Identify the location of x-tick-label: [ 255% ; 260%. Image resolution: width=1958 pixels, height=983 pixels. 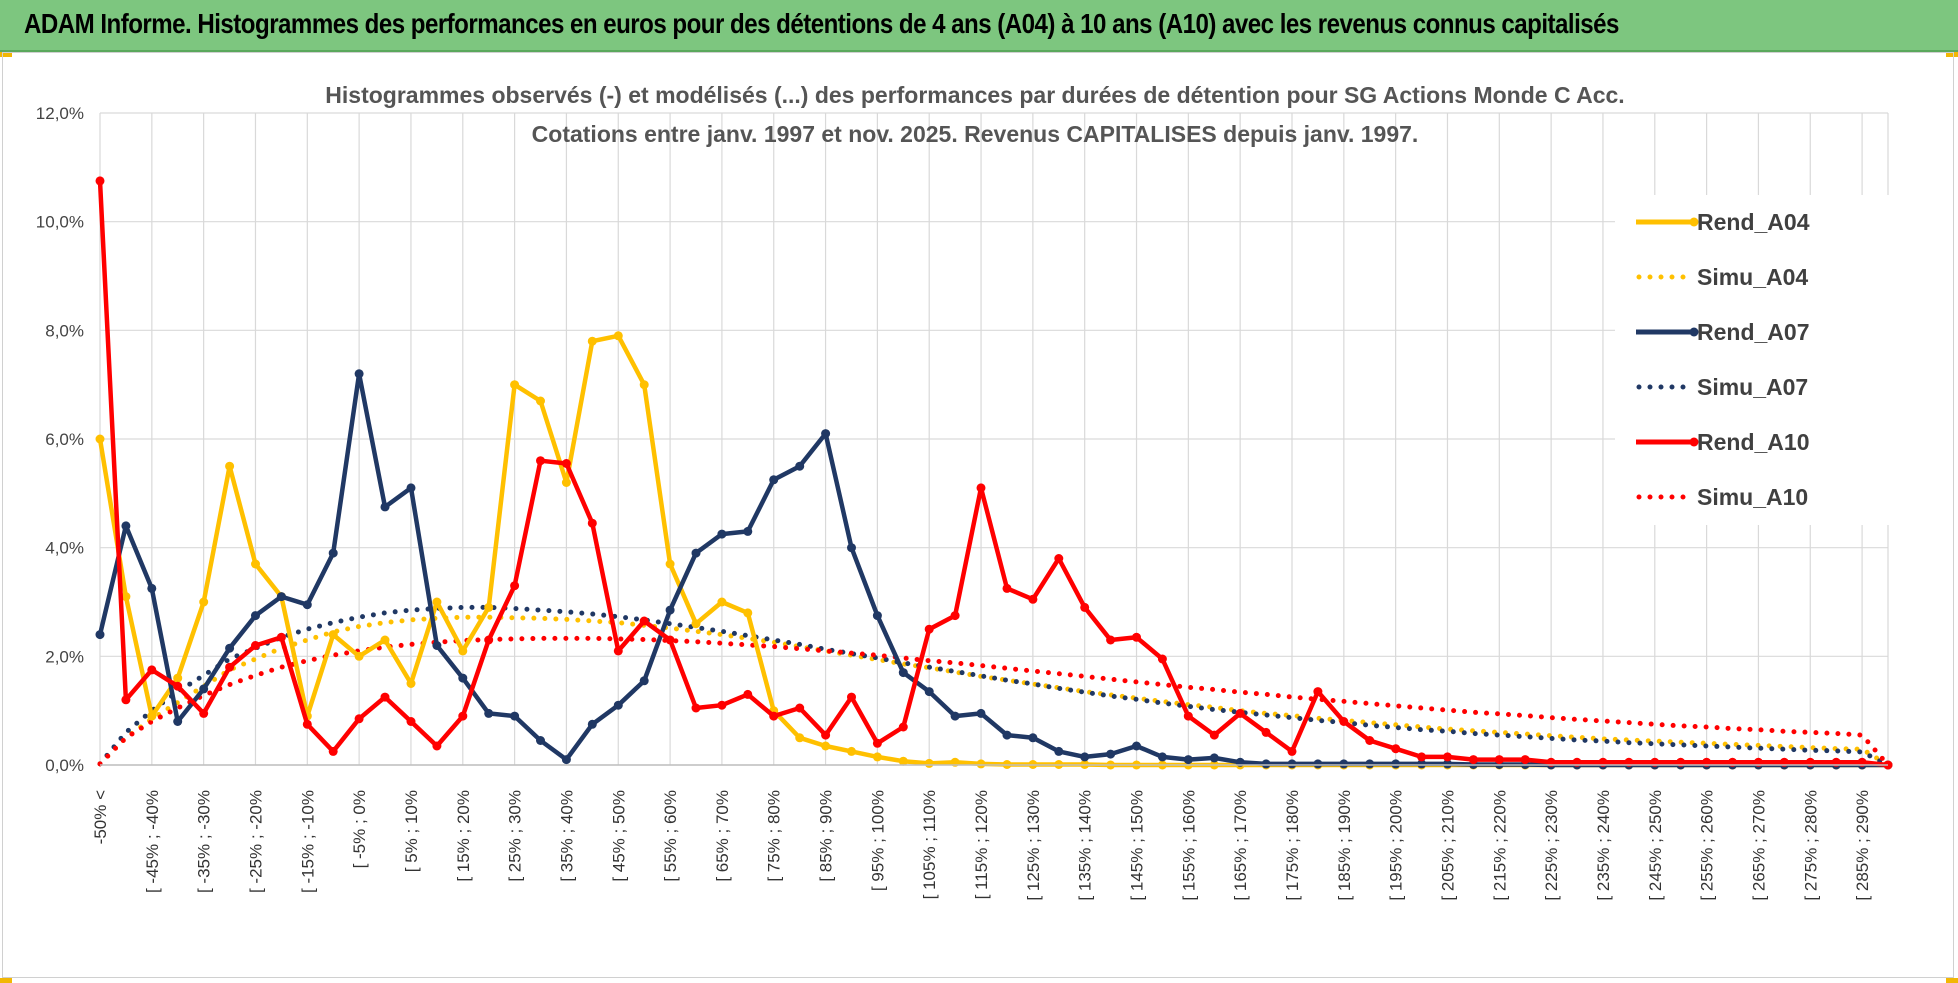
(1707, 845).